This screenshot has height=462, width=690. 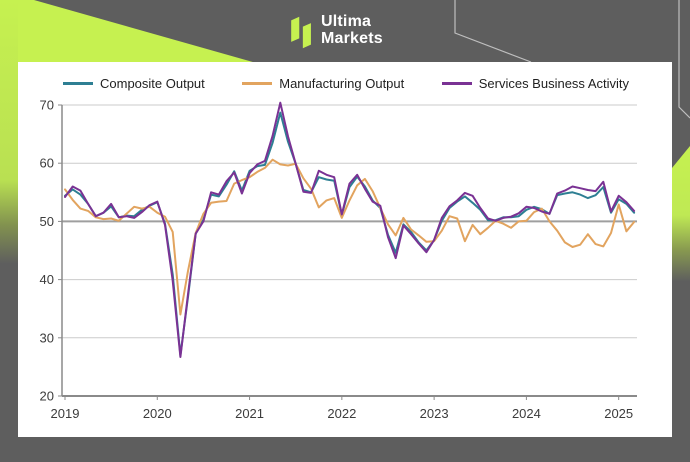 I want to click on x-tick-label: 2022, so click(x=341, y=413).